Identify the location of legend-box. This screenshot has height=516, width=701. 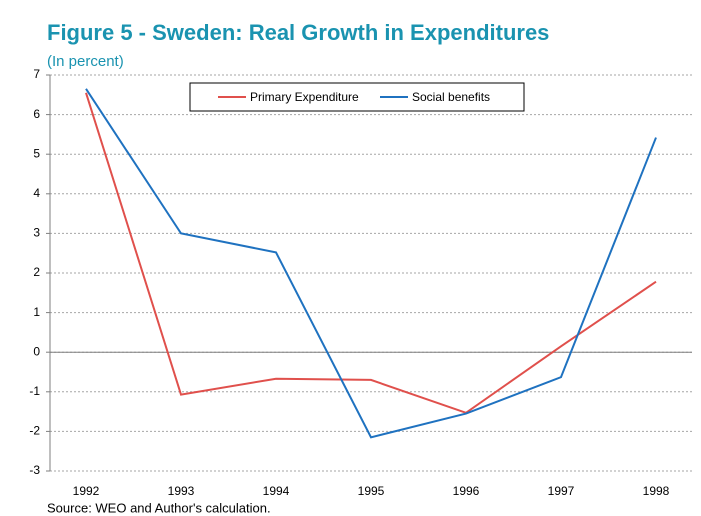
(357, 97).